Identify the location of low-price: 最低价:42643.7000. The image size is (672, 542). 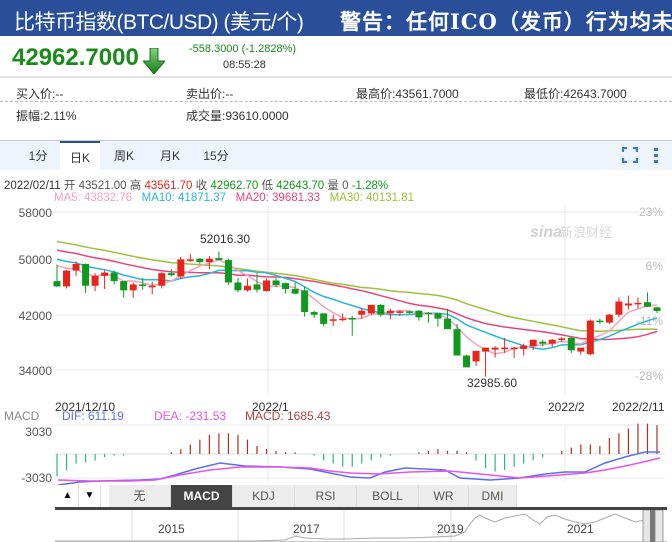
(575, 94).